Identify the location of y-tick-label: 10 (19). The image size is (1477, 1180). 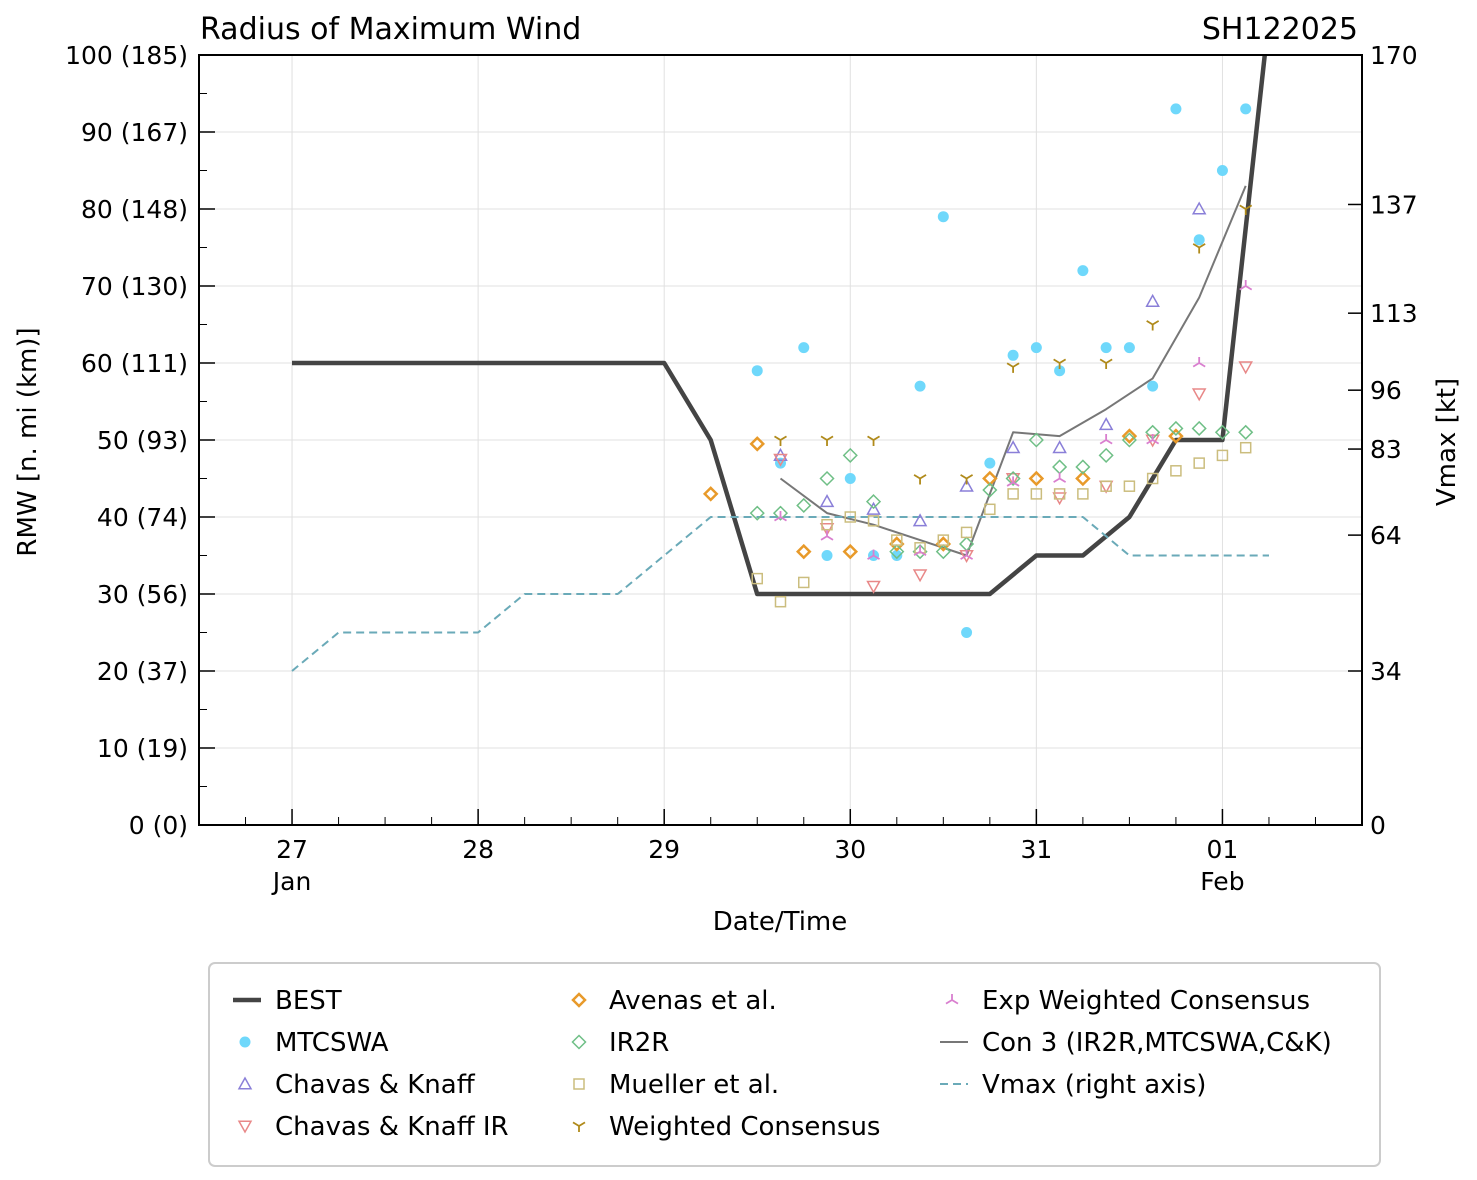
(142, 748).